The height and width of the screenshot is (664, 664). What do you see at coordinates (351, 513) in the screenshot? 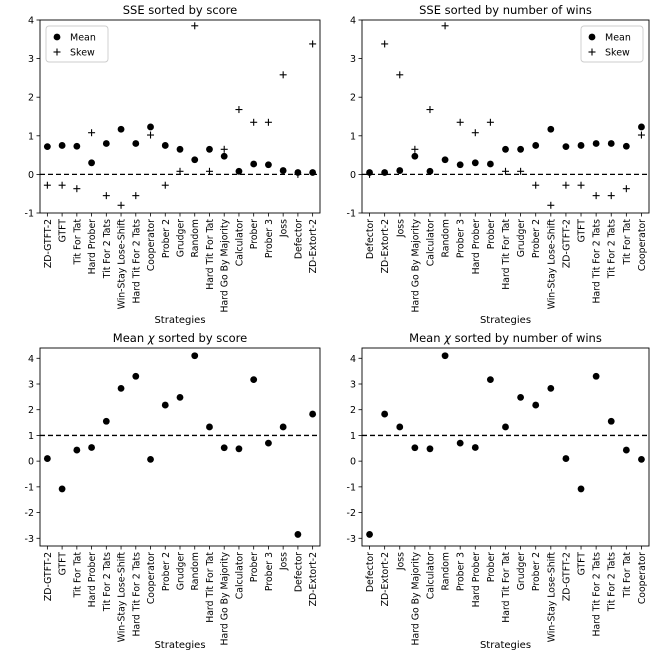
I see `y-tick-label: -2` at bounding box center [351, 513].